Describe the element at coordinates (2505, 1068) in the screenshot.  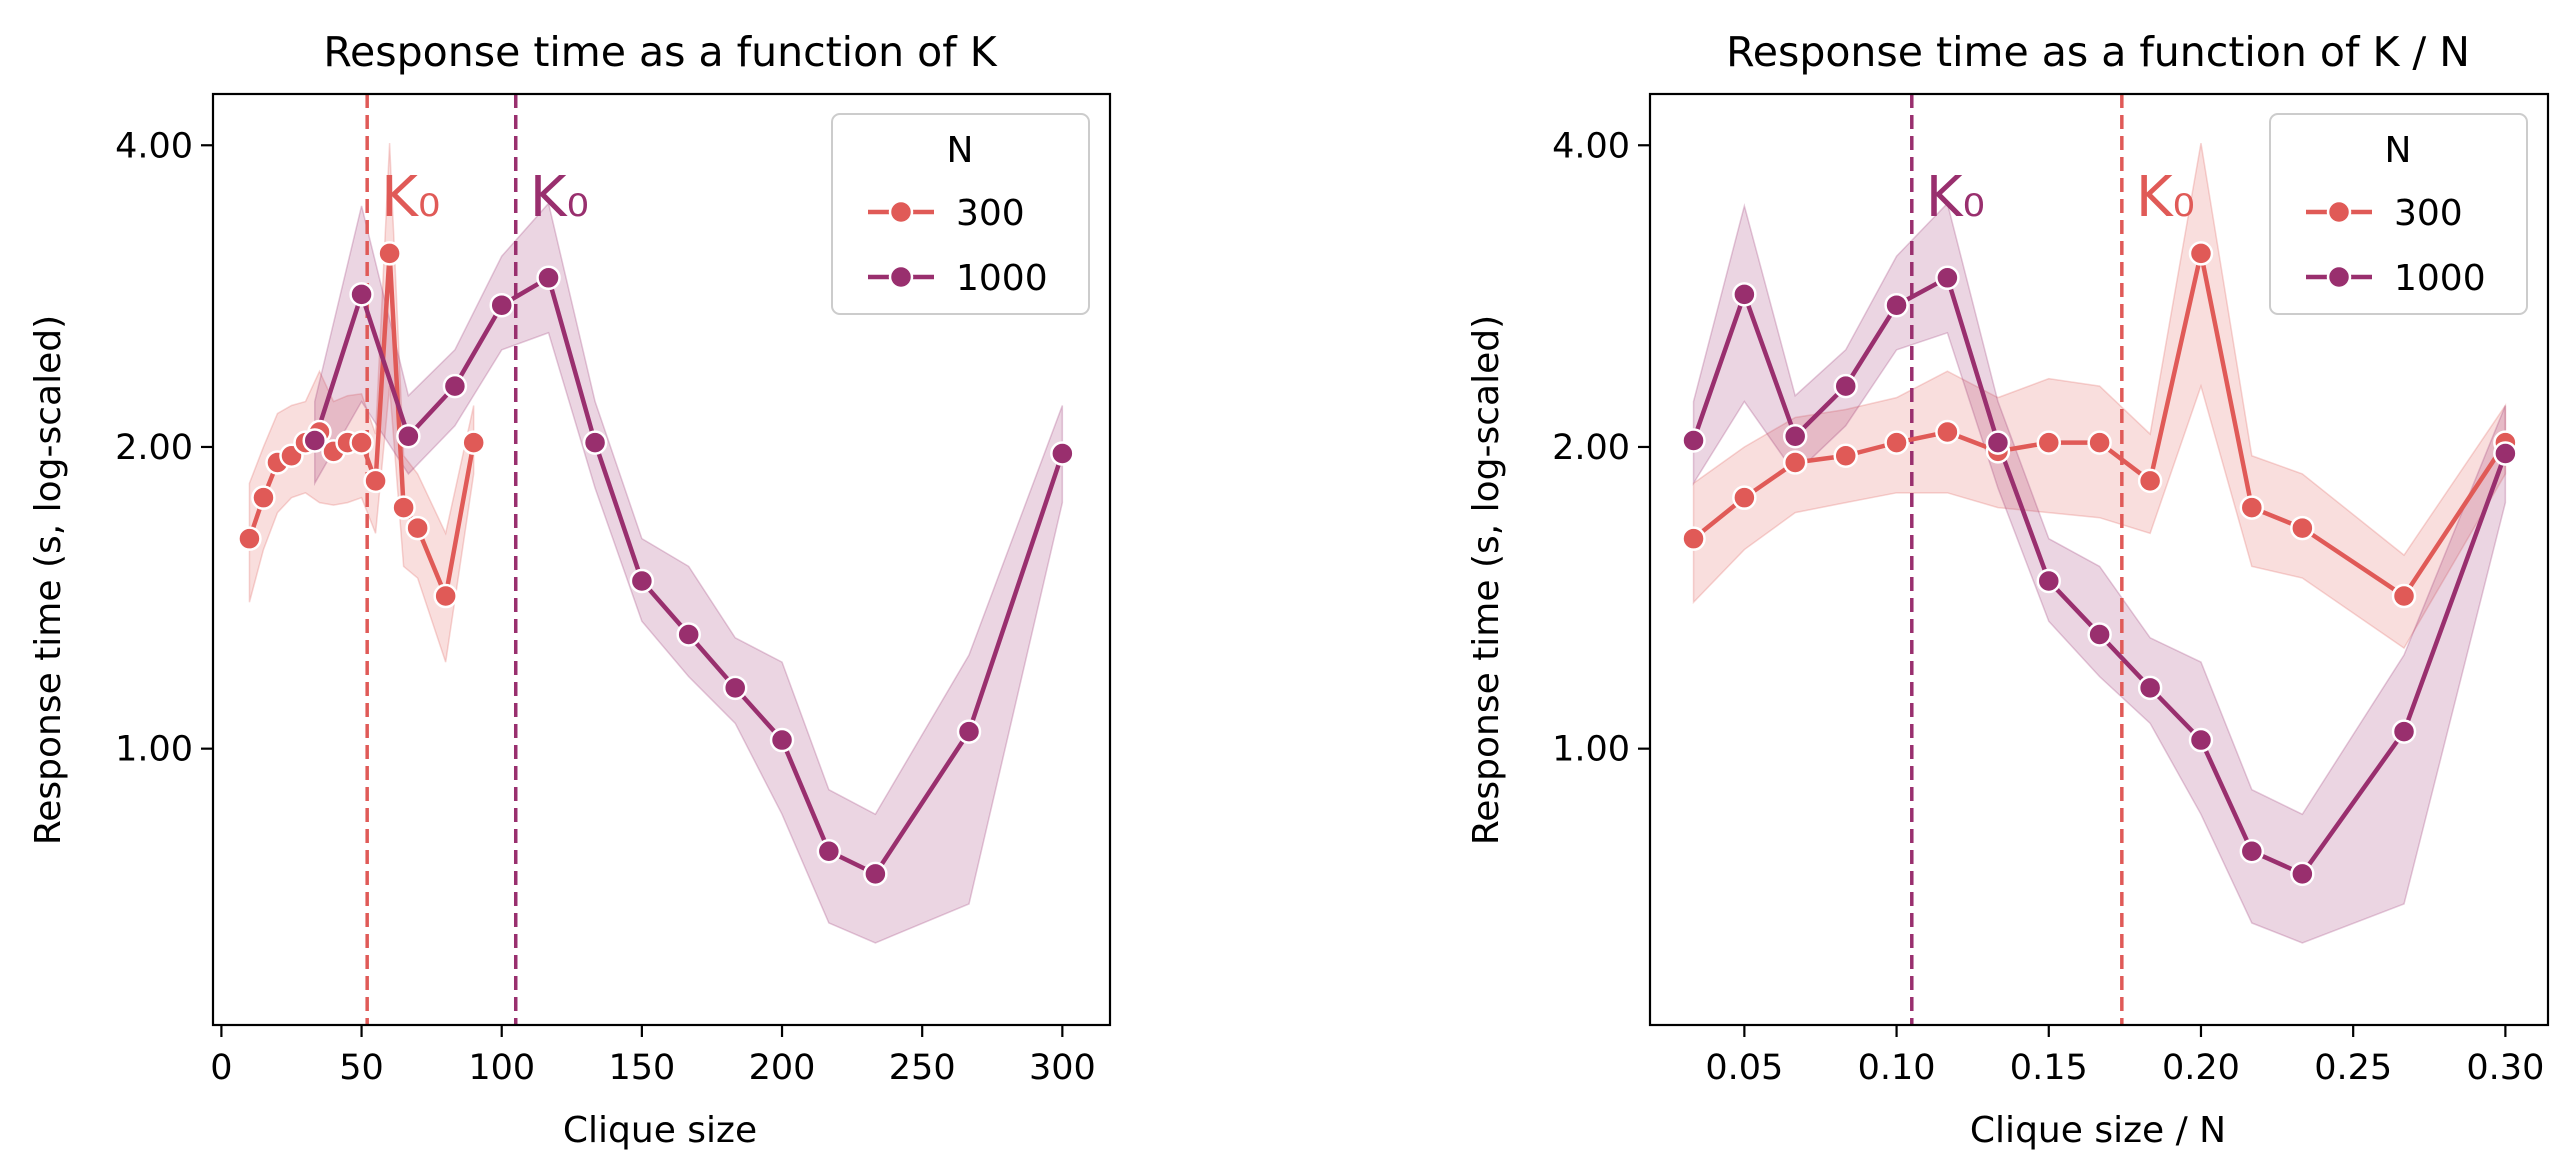
I see `x-tick-label: 0.30` at that location.